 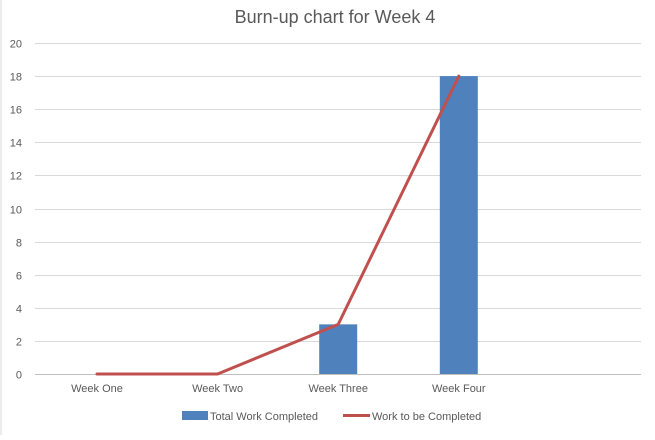 I want to click on x-tick-label: Week Two, so click(x=217, y=389).